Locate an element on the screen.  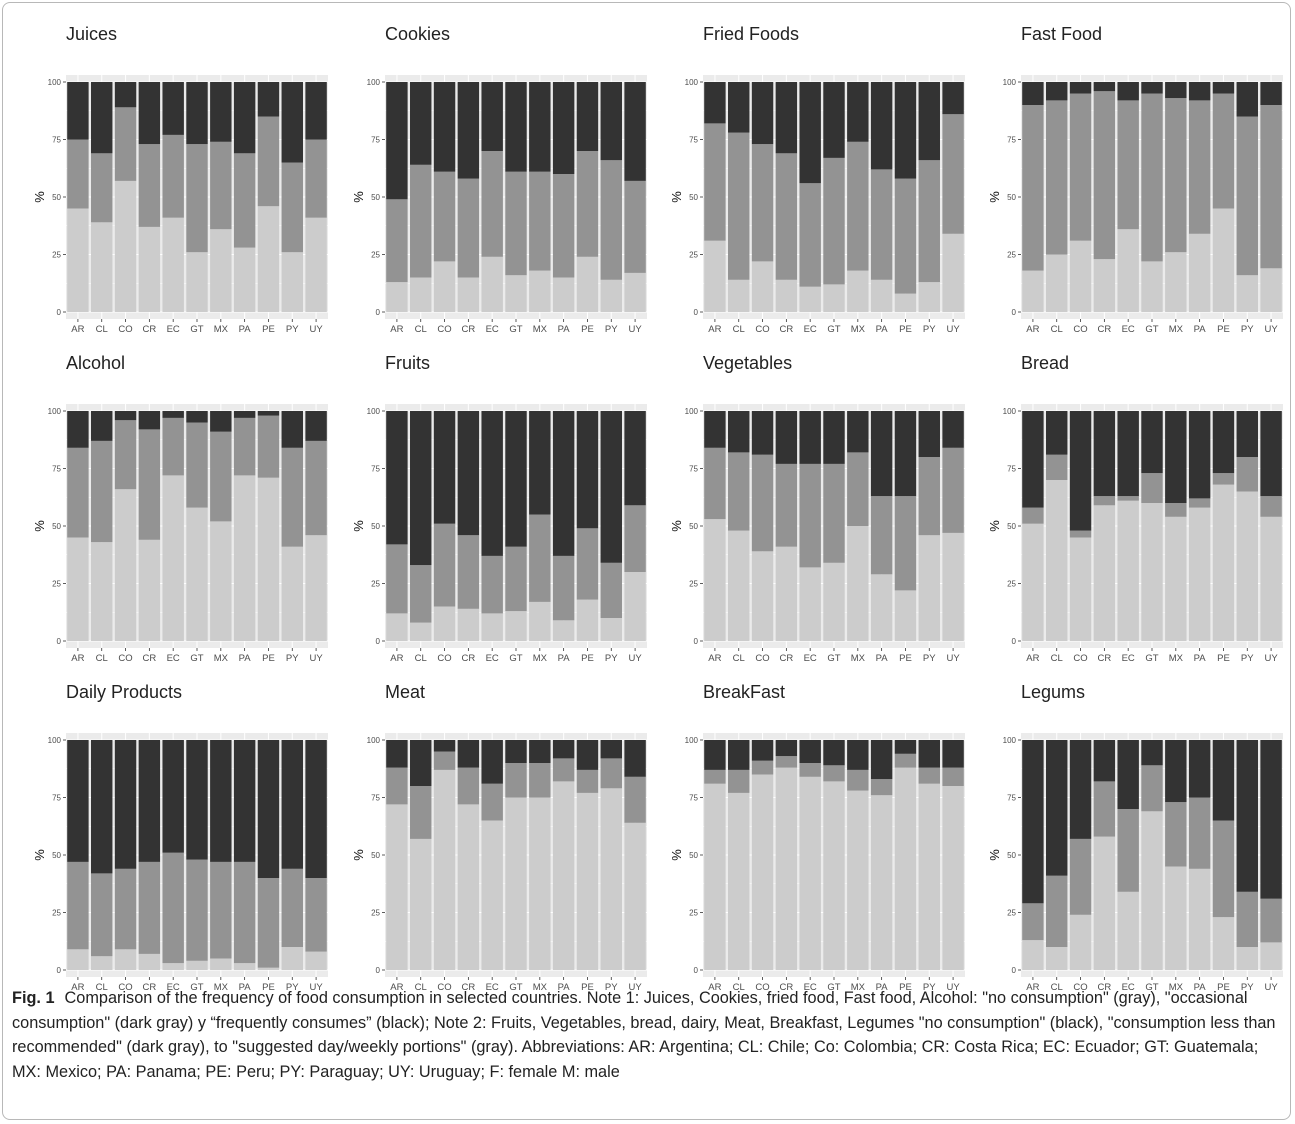
chart-panel-juices: Juices AR CL CO CR EC GT MX PA PE PY UY 0 25 50 75 100% is located at coordinates (180, 179).